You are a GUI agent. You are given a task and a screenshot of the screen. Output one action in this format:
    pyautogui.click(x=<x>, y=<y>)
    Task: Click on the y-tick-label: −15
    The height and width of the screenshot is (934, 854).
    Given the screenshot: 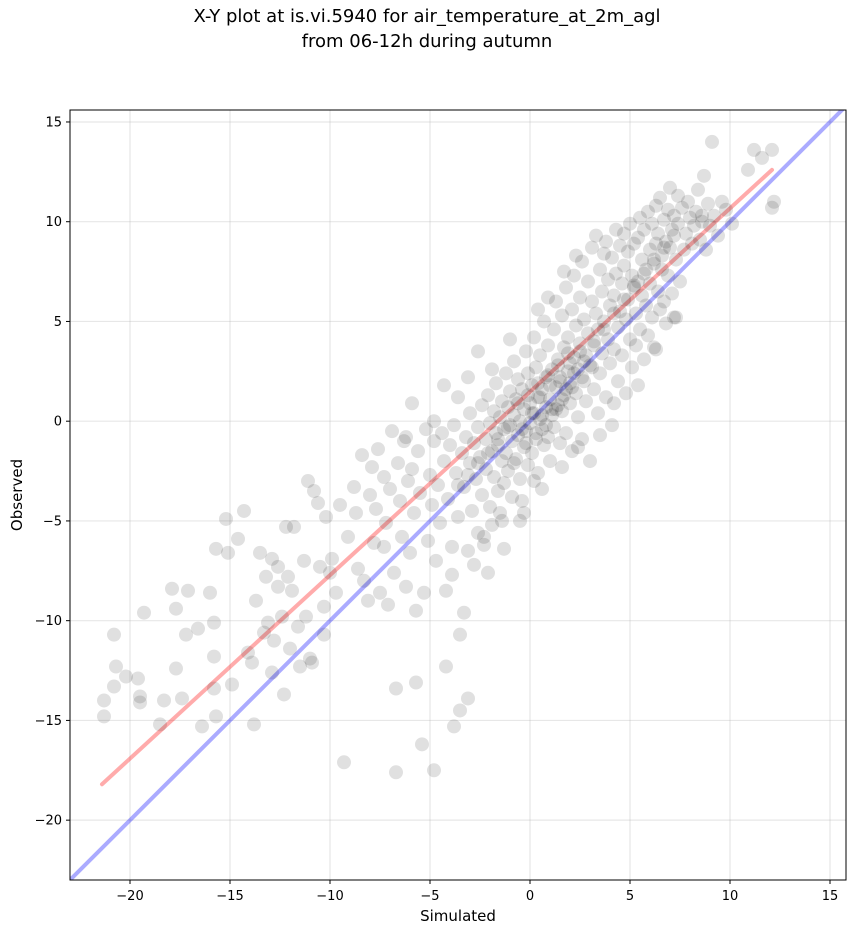 What is the action you would take?
    pyautogui.click(x=48, y=721)
    